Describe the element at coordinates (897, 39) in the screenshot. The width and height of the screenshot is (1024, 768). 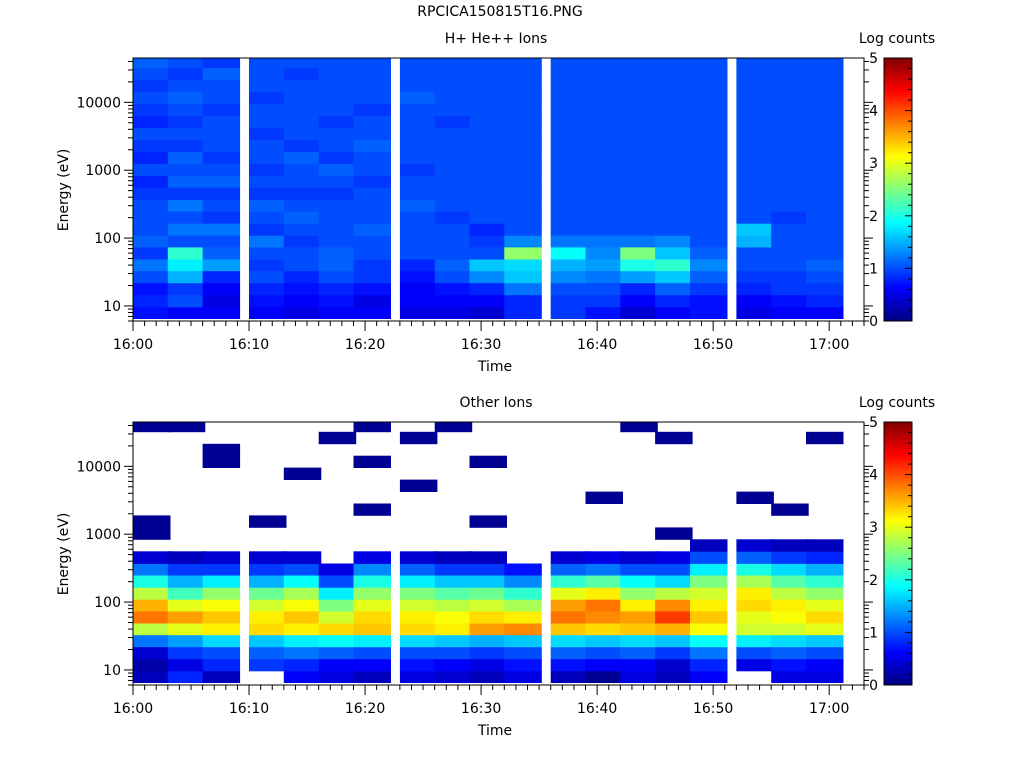
I see `colorbar-label: Log counts` at that location.